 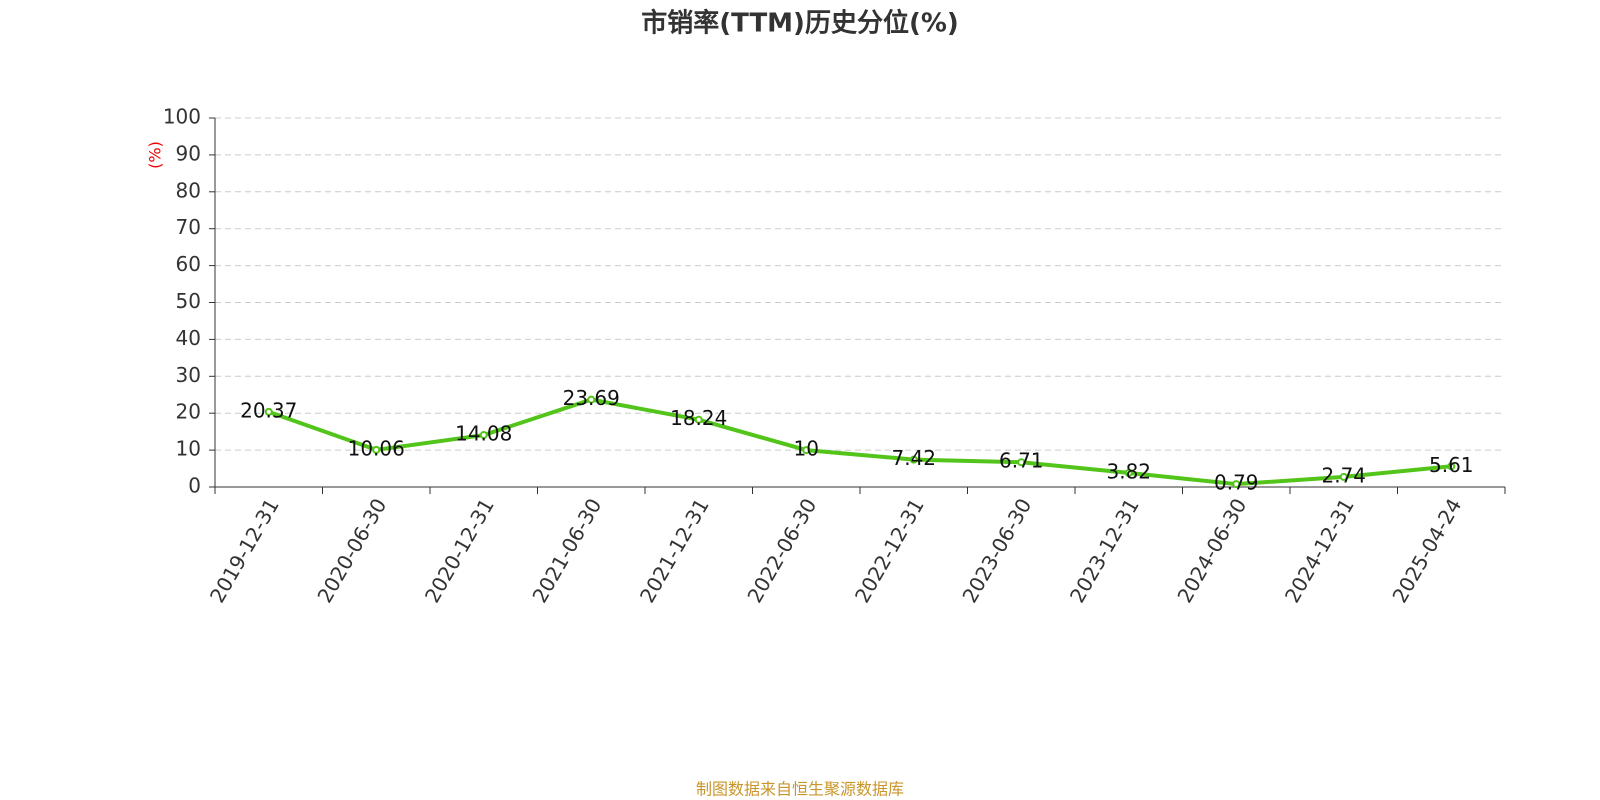 What do you see at coordinates (800, 23) in the screenshot?
I see `chart-title: 市销率(TTM)历史分位(%)` at bounding box center [800, 23].